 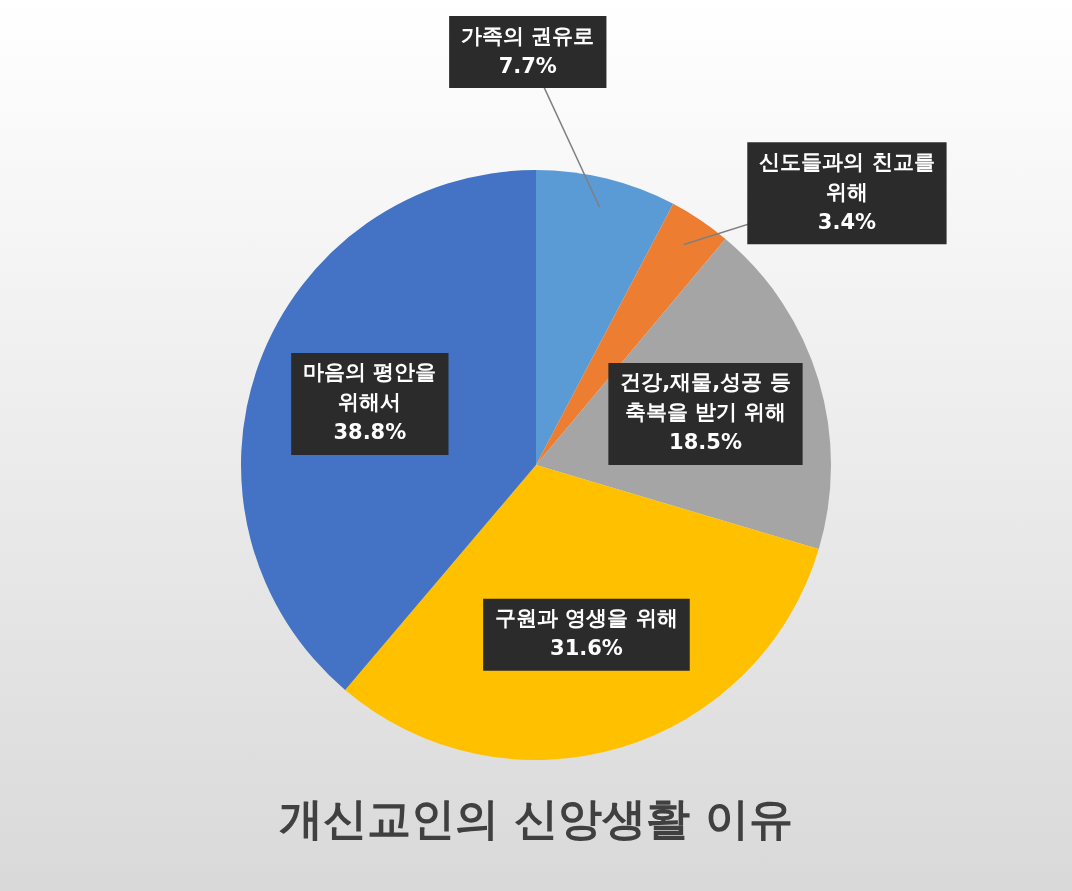 I want to click on data-label: 18.5%, so click(x=705, y=442).